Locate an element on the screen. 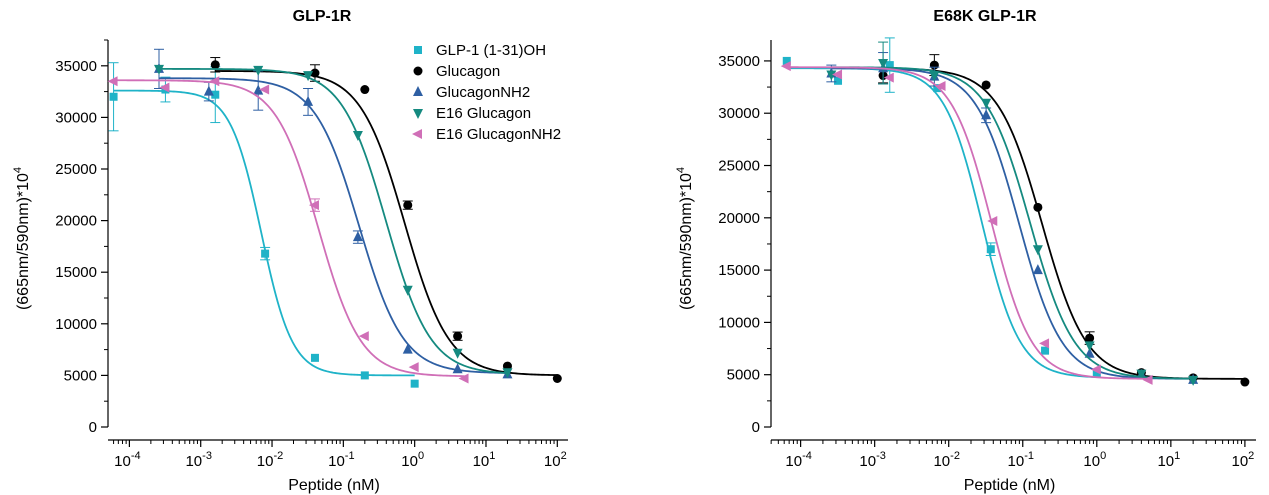 This screenshot has width=1269, height=495. y-tick-label: 15000 is located at coordinates (76, 272).